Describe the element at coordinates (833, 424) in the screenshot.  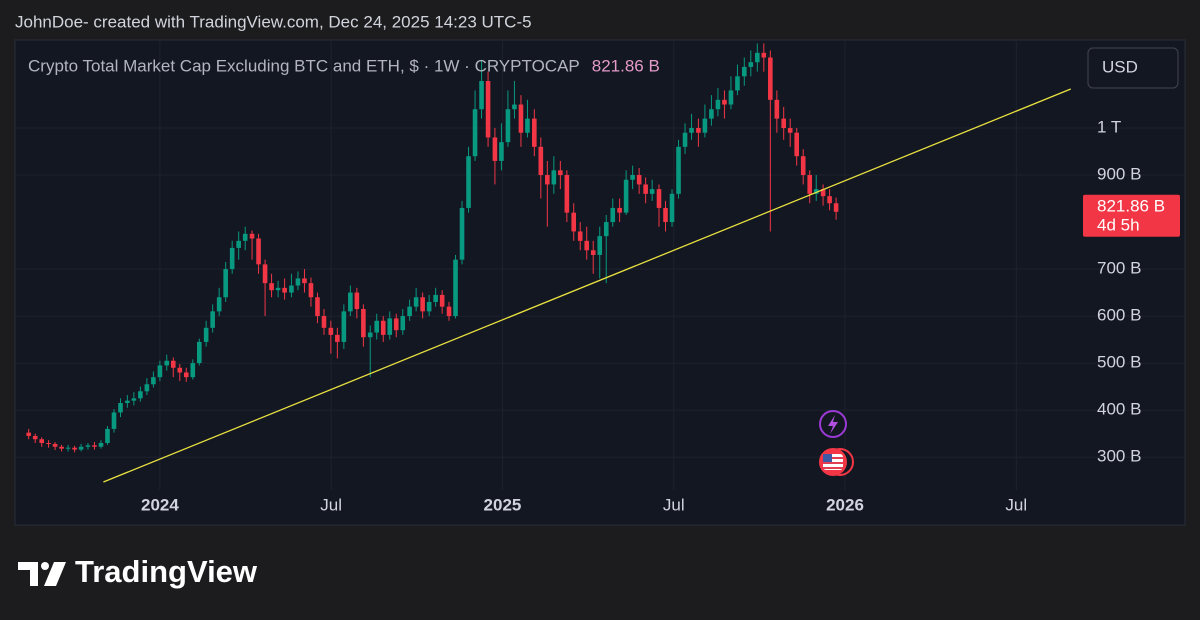
I see `lightning-icon` at that location.